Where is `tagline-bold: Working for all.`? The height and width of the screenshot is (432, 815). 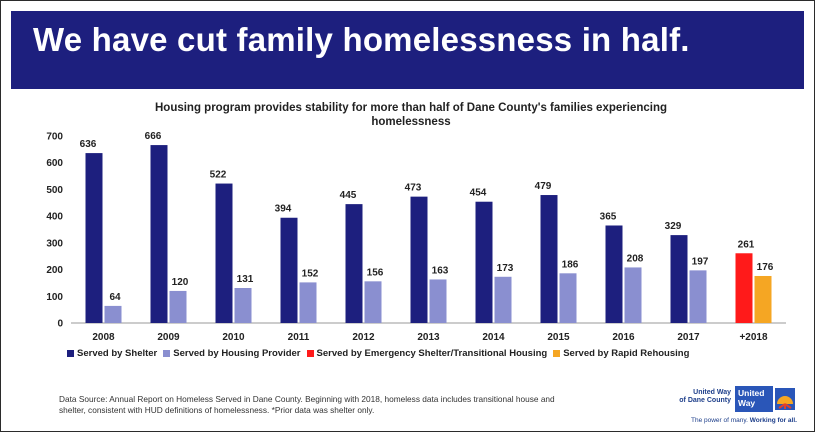 tagline-bold: Working for all. is located at coordinates (773, 420).